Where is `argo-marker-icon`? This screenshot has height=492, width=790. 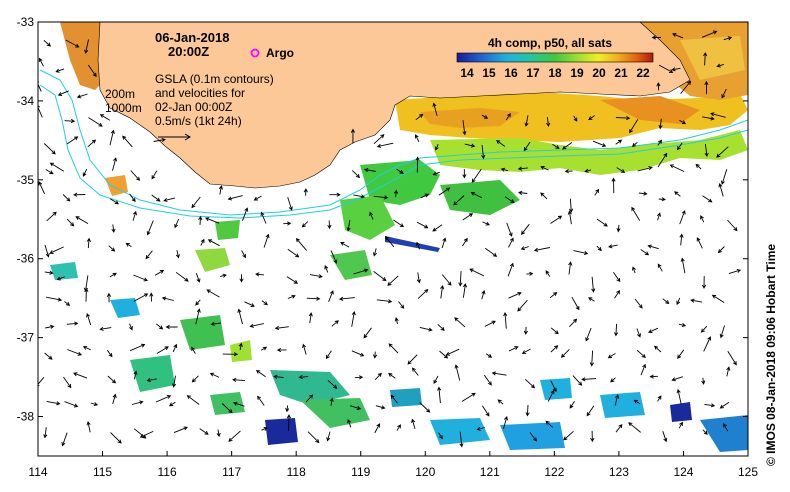
argo-marker-icon is located at coordinates (255, 53).